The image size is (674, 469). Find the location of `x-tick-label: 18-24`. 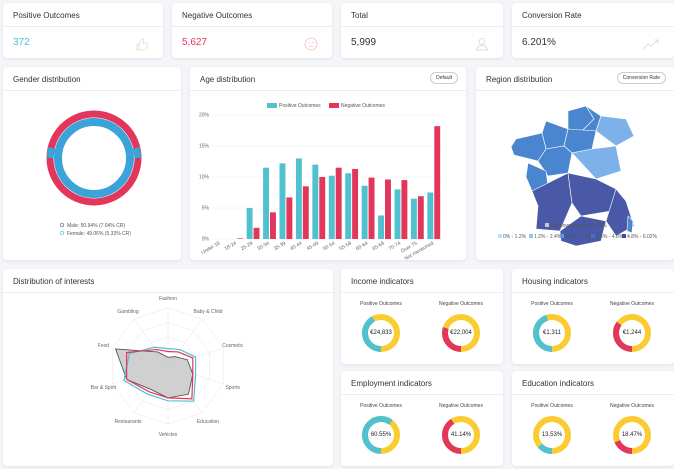

x-tick-label: 18-24 is located at coordinates (231, 246).